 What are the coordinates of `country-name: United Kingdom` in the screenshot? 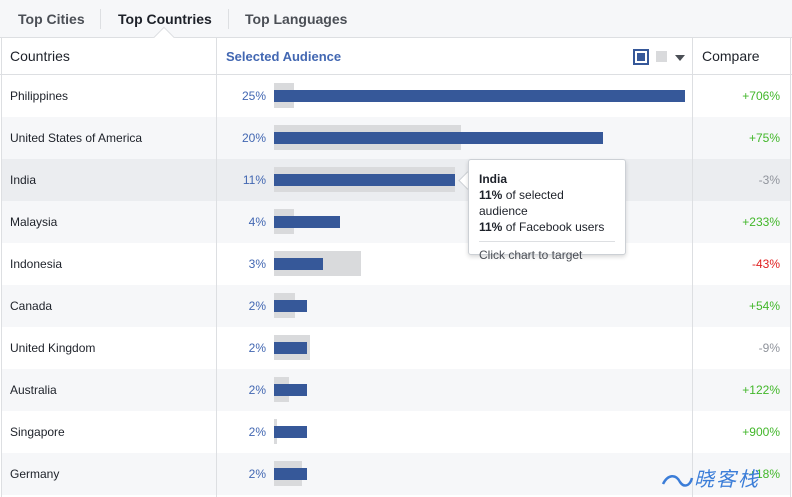 It's located at (53, 348).